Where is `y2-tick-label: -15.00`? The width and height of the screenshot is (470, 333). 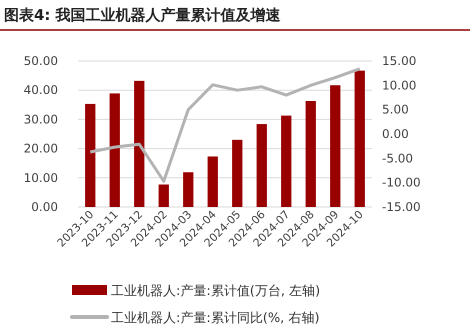 y2-tick-label: -15.00 is located at coordinates (401, 207).